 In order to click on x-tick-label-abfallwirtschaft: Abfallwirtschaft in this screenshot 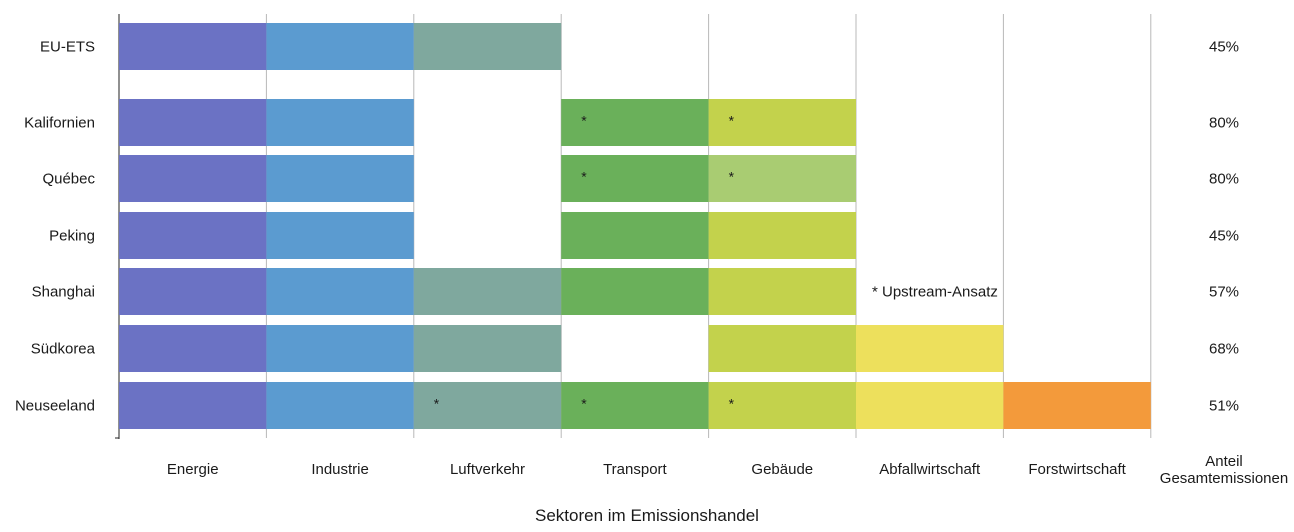, I will do `click(930, 469)`.